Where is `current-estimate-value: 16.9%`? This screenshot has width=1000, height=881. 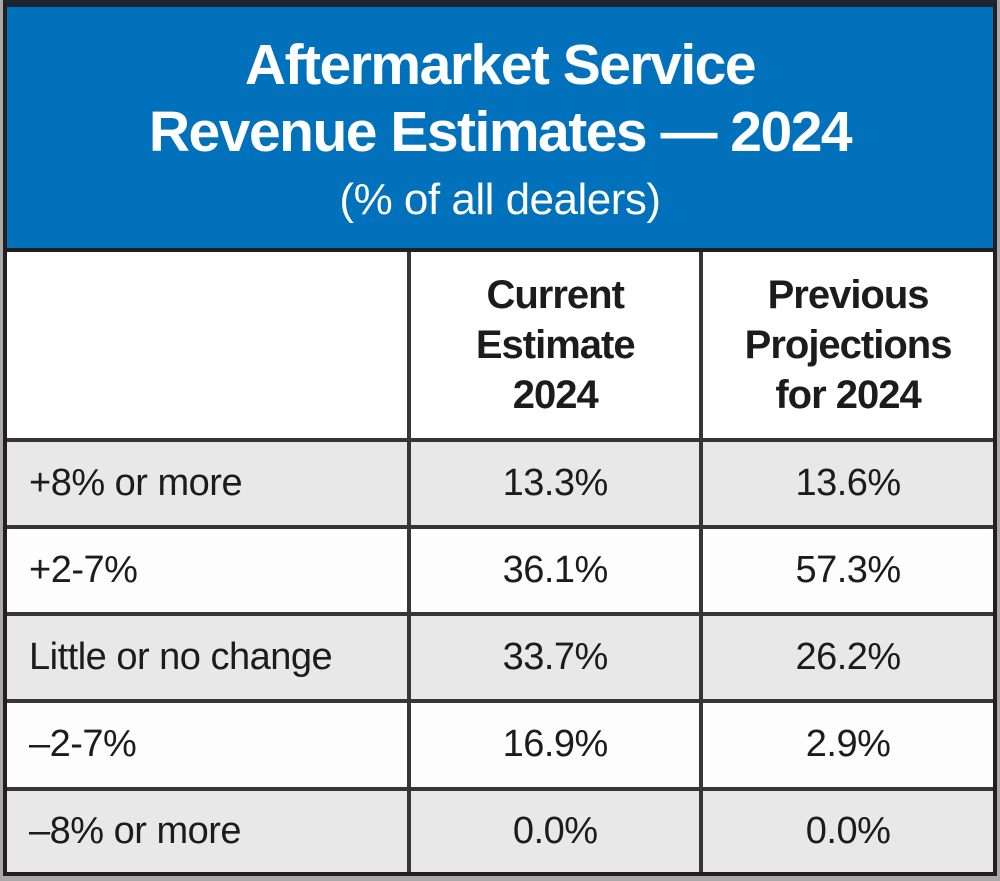 current-estimate-value: 16.9% is located at coordinates (555, 745).